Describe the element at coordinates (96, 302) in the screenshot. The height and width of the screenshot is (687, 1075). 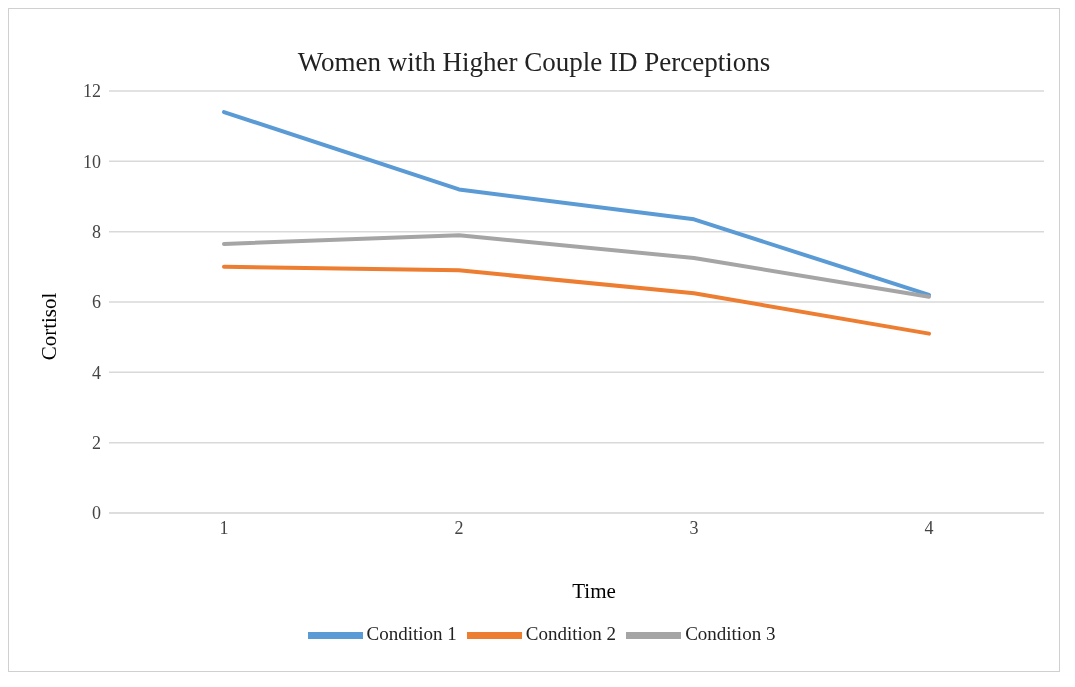
I see `y-tick-label: 6` at that location.